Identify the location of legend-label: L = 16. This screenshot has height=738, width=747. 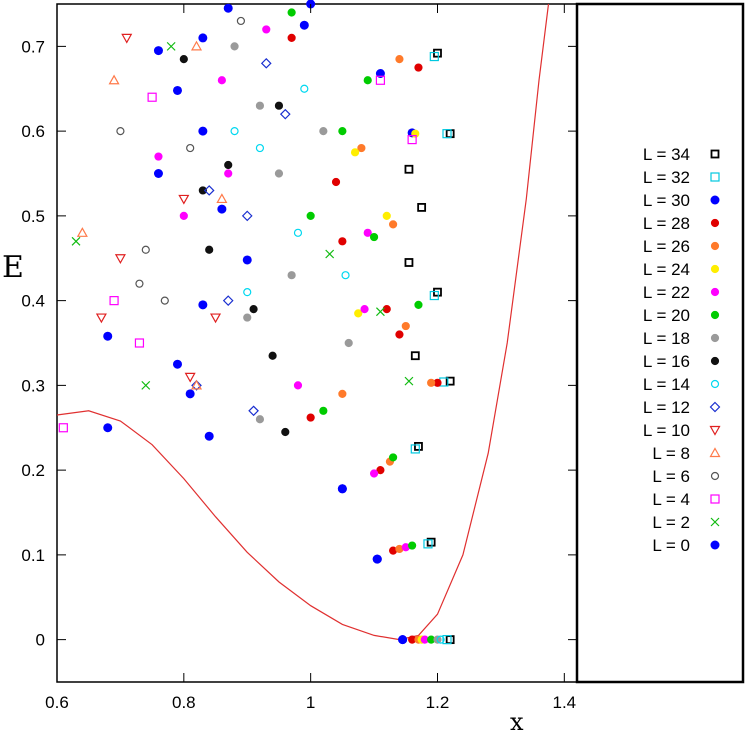
(666, 361).